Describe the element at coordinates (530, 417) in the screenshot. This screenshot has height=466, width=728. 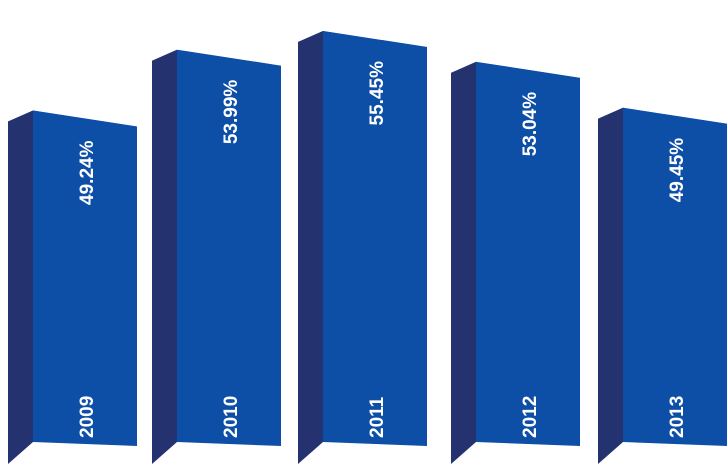
I see `bar-category-label: 2012` at that location.